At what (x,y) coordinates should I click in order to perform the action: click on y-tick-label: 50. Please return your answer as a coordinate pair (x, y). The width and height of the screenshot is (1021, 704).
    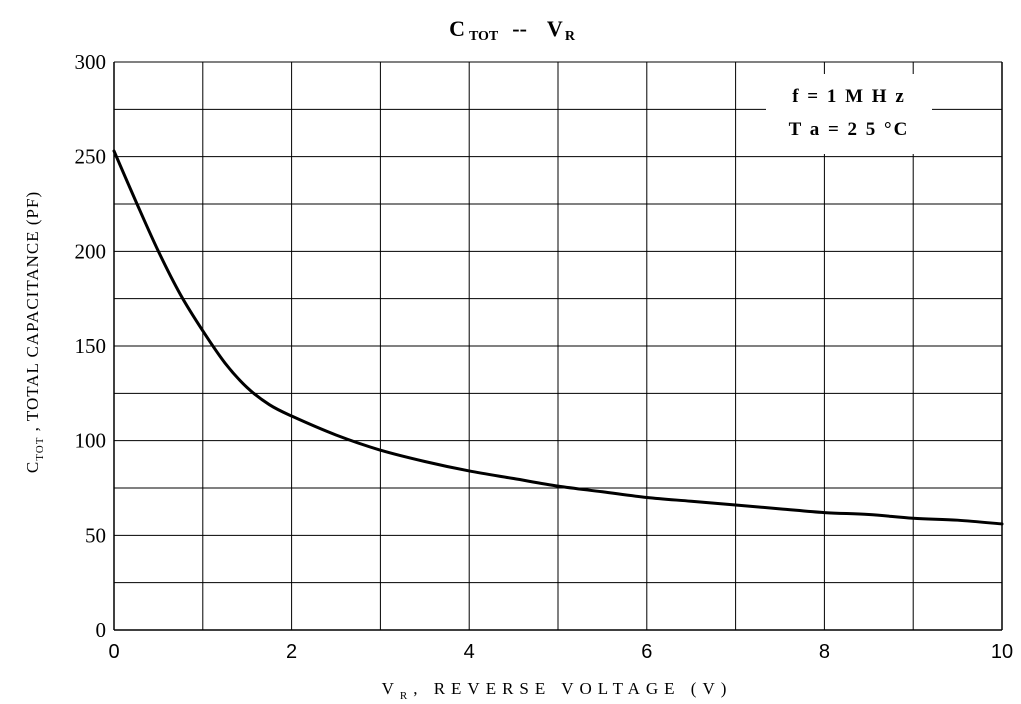
    Looking at the image, I should click on (95, 535).